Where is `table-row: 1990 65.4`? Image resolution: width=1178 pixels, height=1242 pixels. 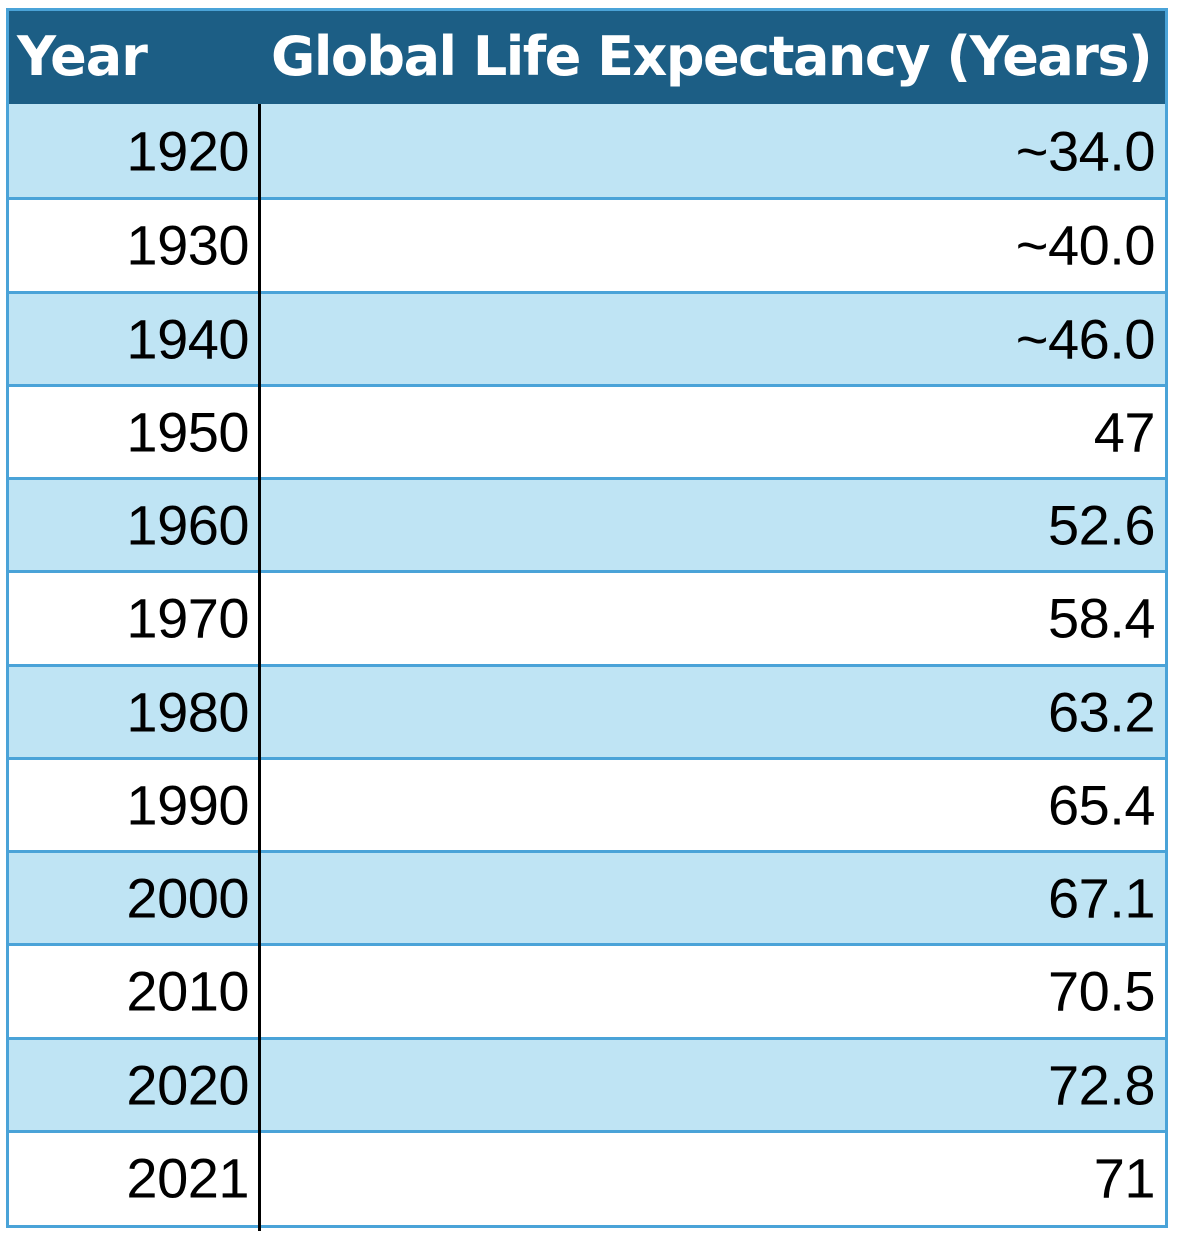
table-row: 1990 65.4 is located at coordinates (587, 803).